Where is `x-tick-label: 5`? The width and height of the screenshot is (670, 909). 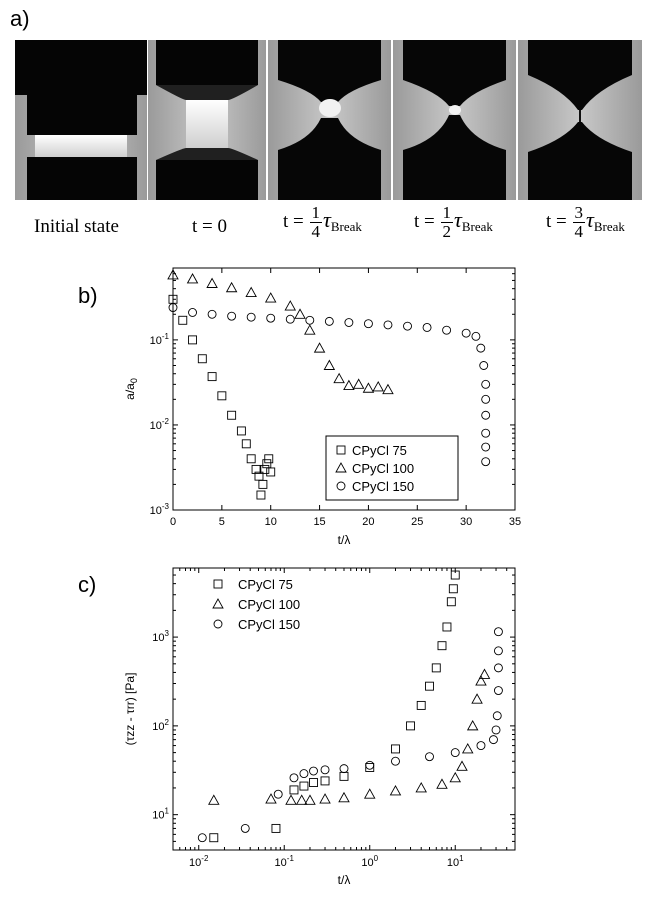
x-tick-label: 5 is located at coordinates (222, 522).